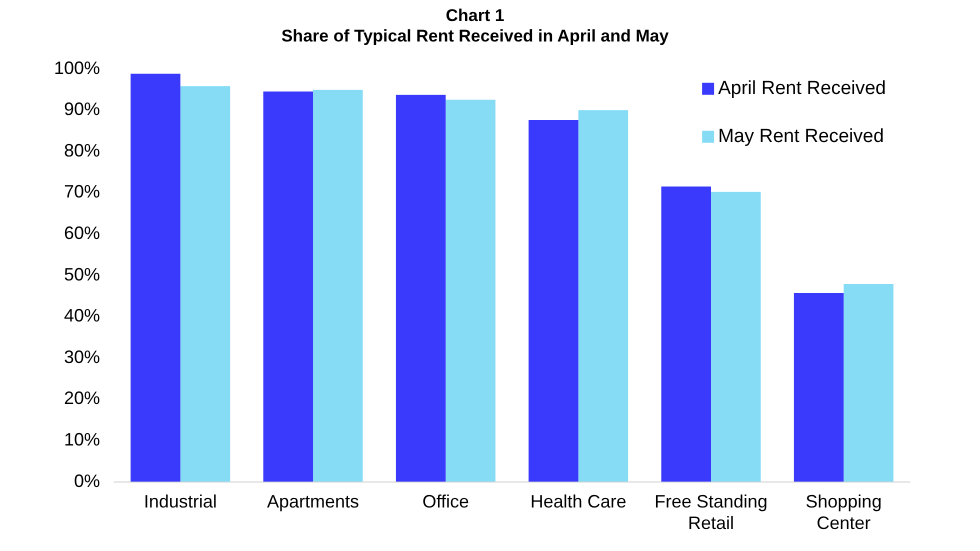 The image size is (980, 551). What do you see at coordinates (475, 15) in the screenshot?
I see `chart-title: Chart 1` at bounding box center [475, 15].